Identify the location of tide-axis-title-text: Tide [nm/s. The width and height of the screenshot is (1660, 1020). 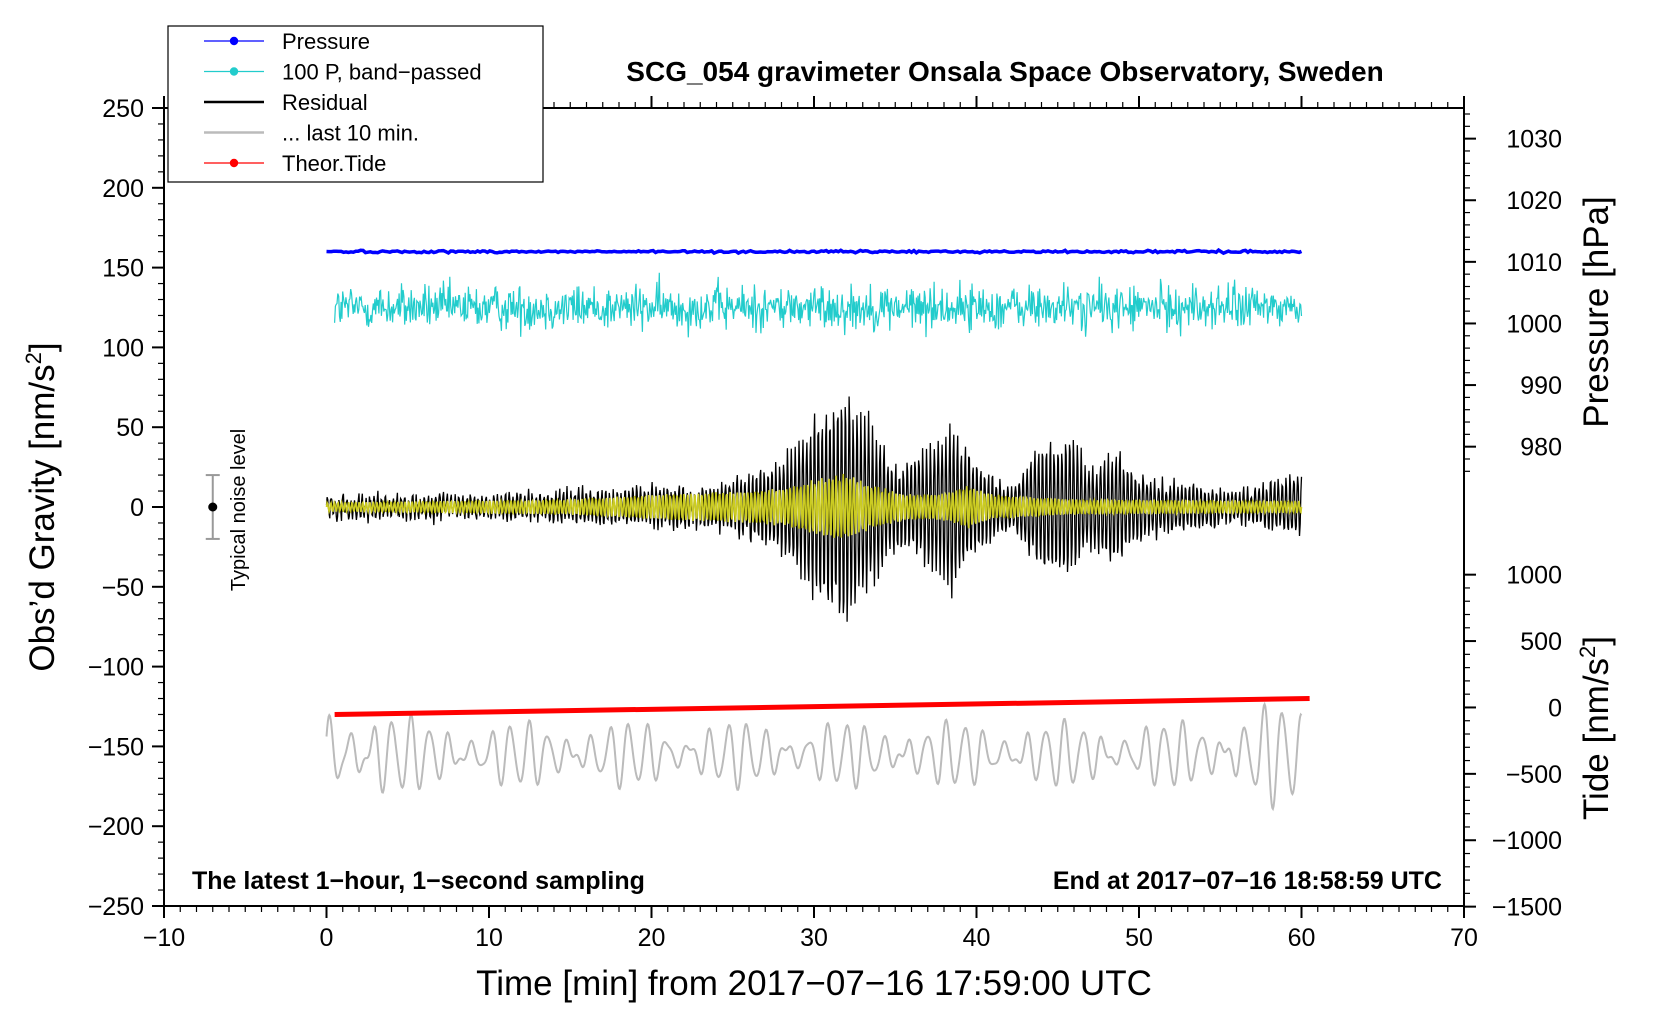
(1596, 739).